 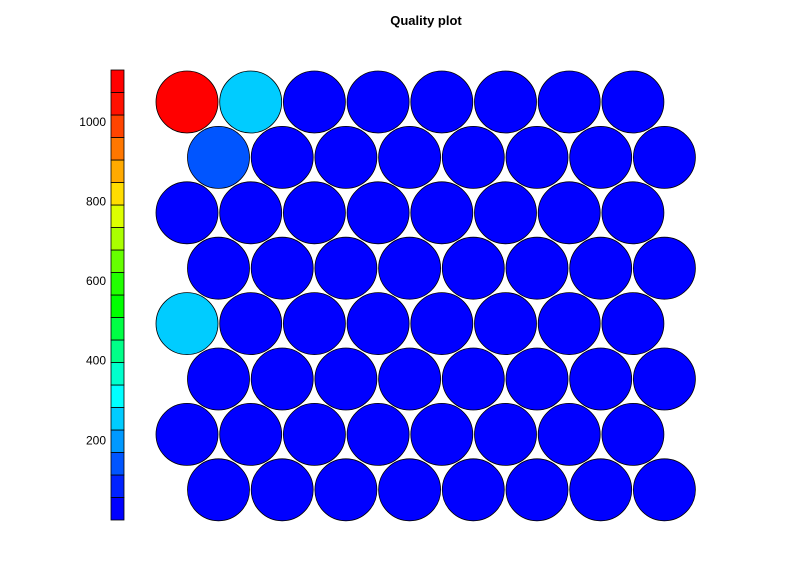 What do you see at coordinates (92, 122) in the screenshot?
I see `colorbar-tick-label: 1000` at bounding box center [92, 122].